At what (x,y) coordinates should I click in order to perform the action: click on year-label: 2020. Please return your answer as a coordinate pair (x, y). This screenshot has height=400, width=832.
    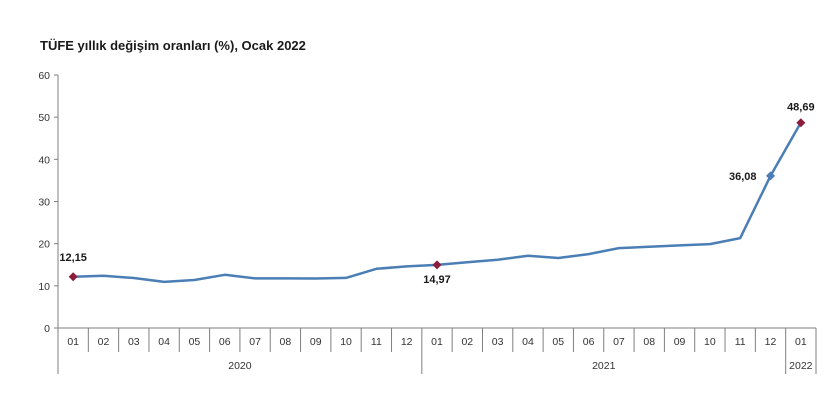
    Looking at the image, I should click on (240, 366).